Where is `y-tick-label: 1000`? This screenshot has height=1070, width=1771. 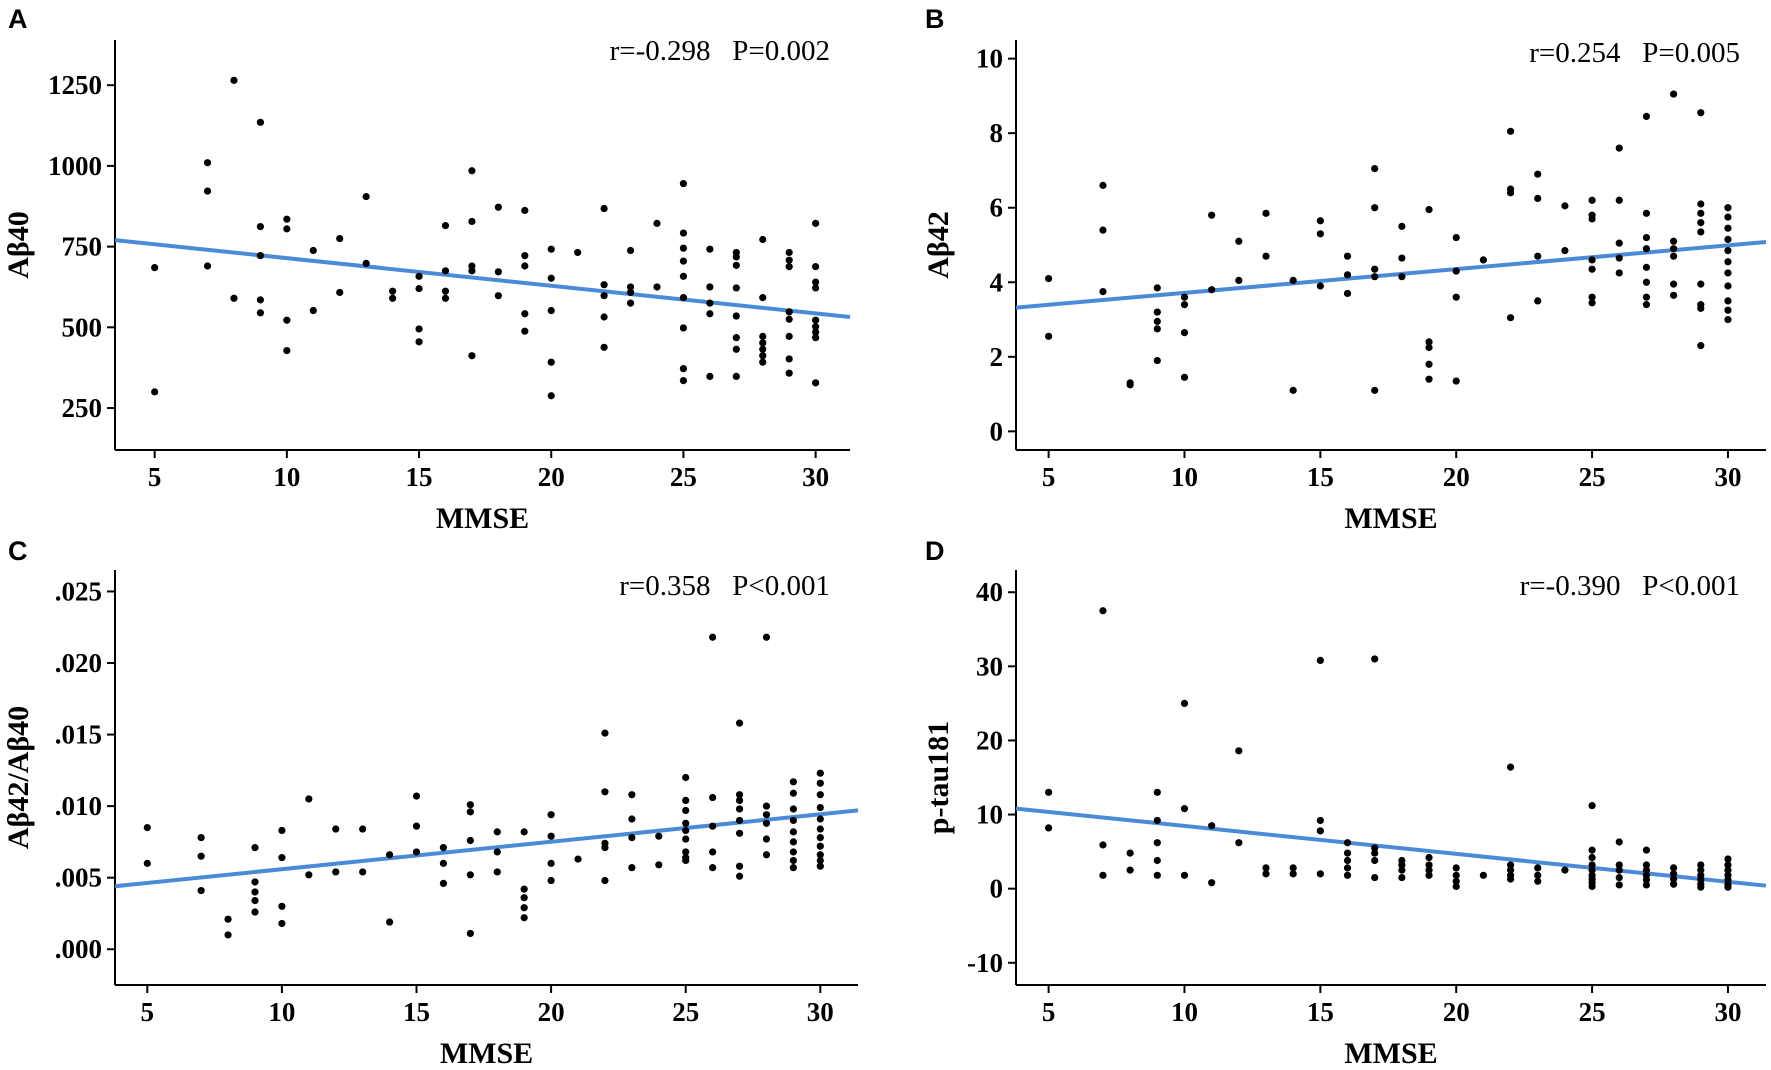 y-tick-label: 1000 is located at coordinates (75, 166).